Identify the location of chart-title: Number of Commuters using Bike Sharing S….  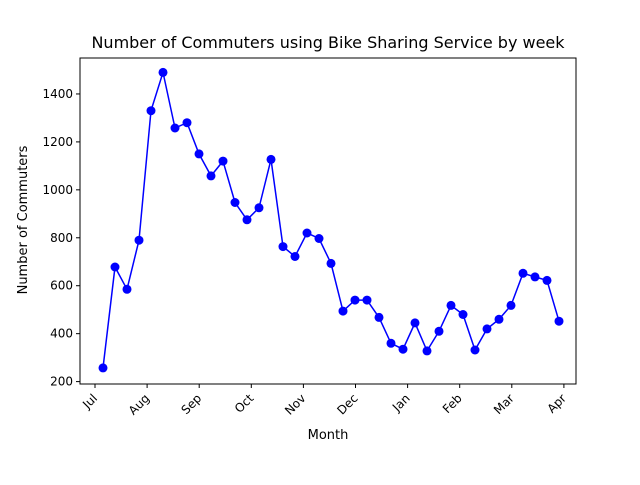
(328, 42).